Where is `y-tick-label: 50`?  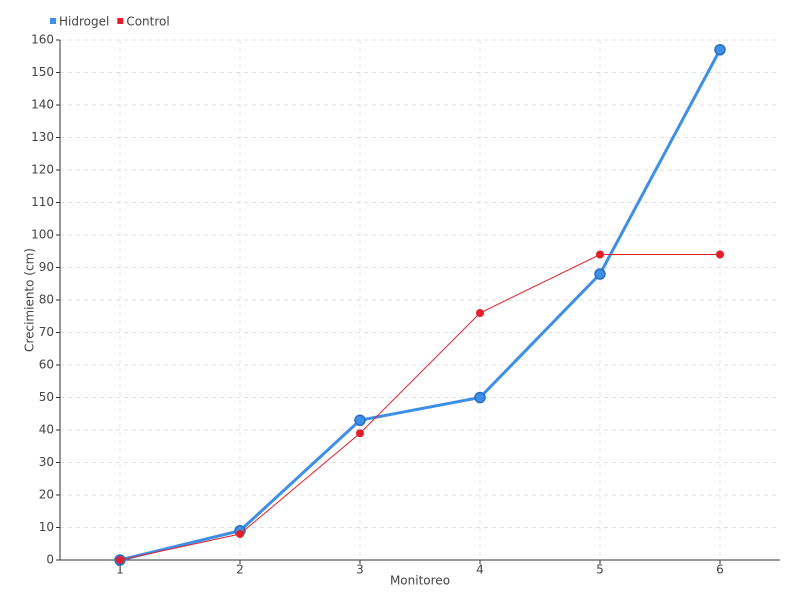 y-tick-label: 50 is located at coordinates (46, 397).